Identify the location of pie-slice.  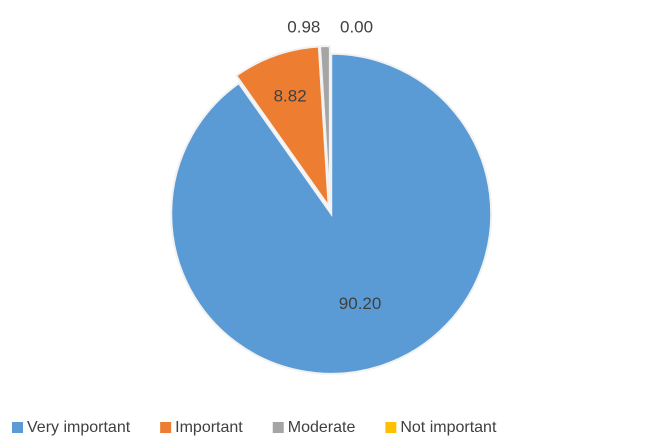
(282, 127).